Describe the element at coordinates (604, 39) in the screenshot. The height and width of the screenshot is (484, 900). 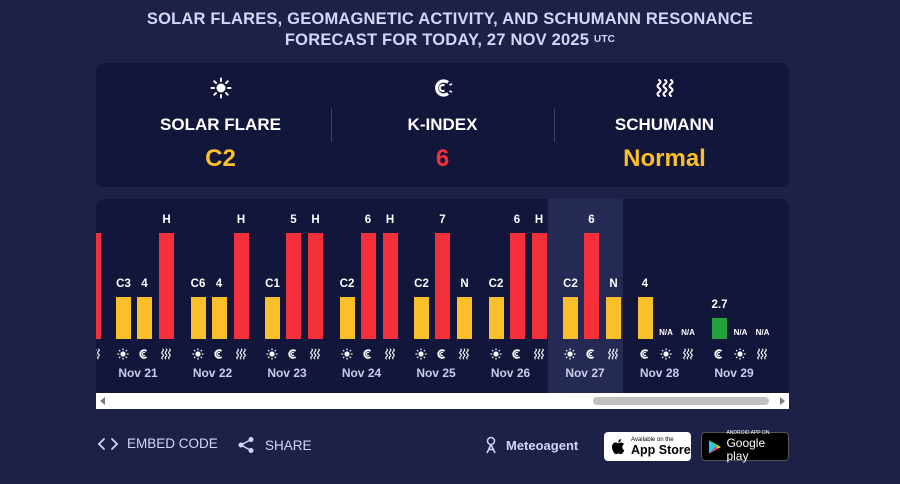
I see `title-timezone: UTC` at that location.